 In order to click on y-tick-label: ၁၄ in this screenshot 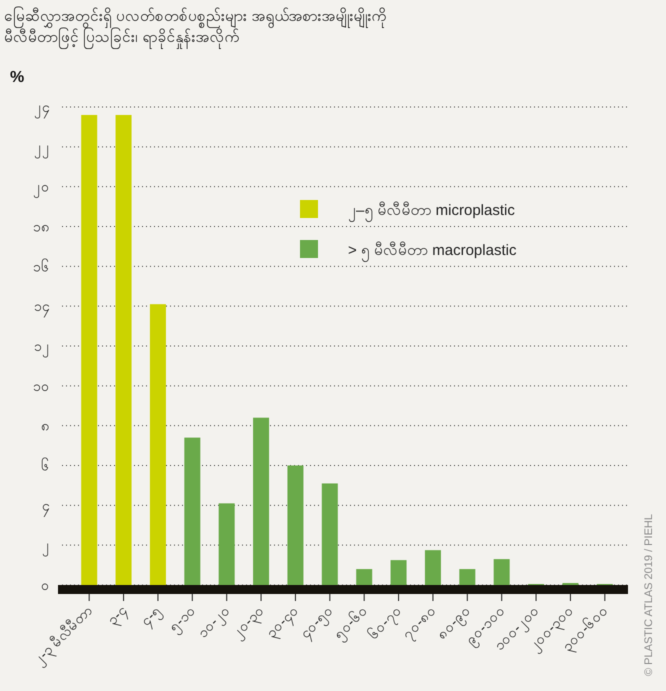, I will do `click(42, 308)`.